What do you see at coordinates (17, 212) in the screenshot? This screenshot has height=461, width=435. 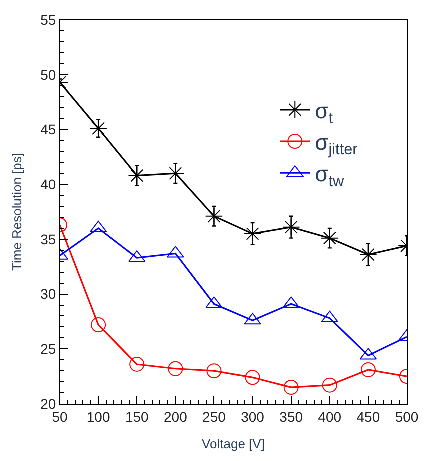 I see `y-axis-title: Time Resolution [ps]` at bounding box center [17, 212].